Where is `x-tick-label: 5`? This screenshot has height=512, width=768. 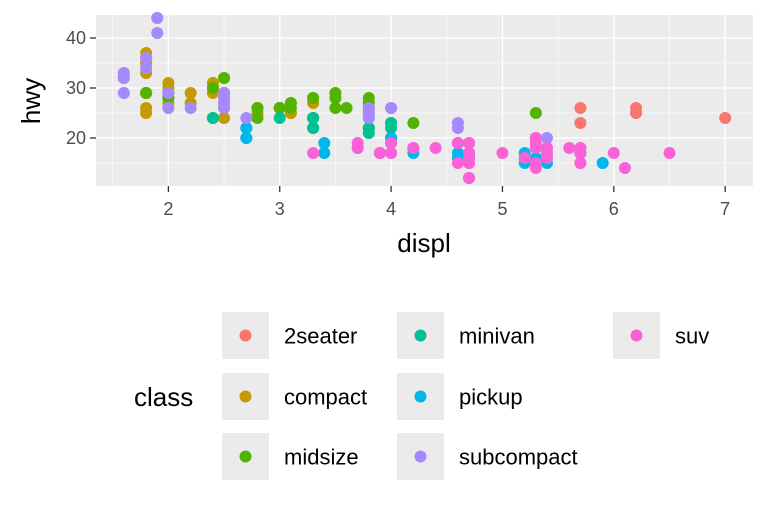 x-tick-label: 5 is located at coordinates (502, 209).